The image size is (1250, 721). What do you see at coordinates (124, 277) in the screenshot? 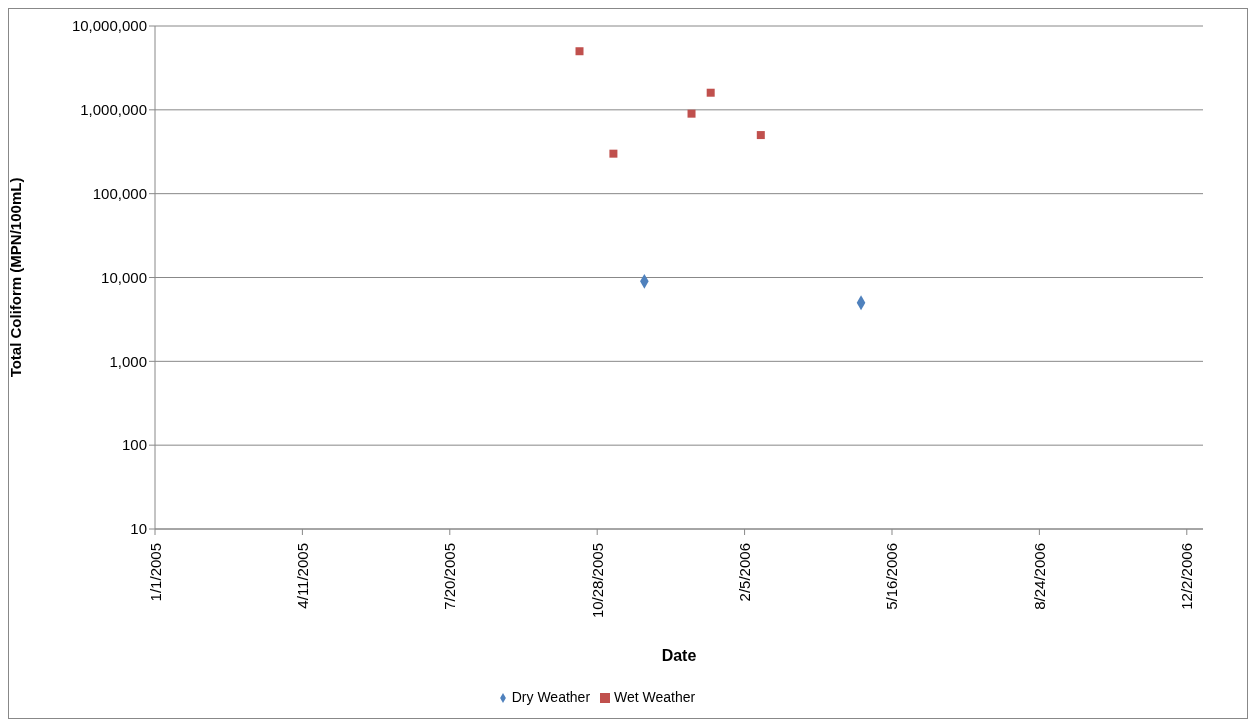
I see `y-tick-label: 10,000` at bounding box center [124, 277].